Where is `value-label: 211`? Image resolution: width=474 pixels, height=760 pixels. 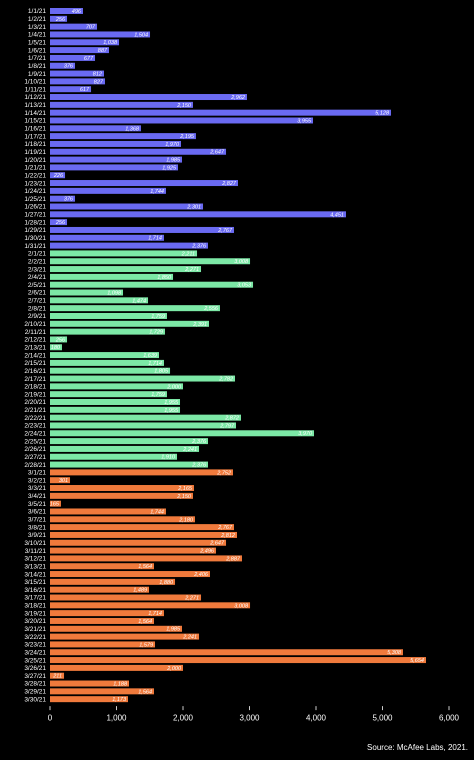 value-label: 211 is located at coordinates (57, 677).